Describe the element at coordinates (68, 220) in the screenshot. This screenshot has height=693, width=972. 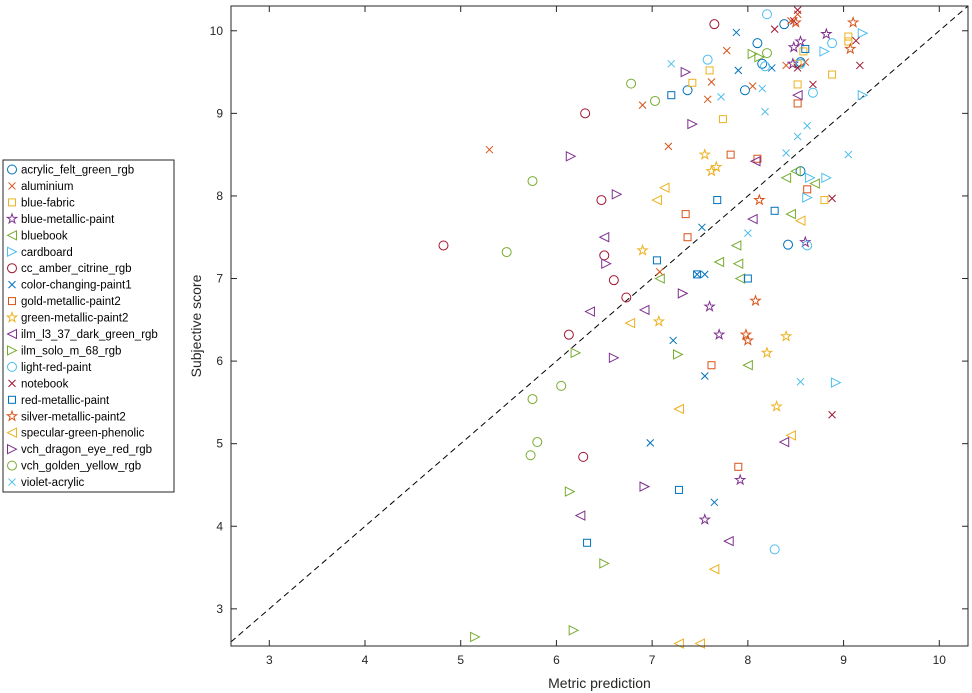
I see `legend-label: blue-metallic-paint` at that location.